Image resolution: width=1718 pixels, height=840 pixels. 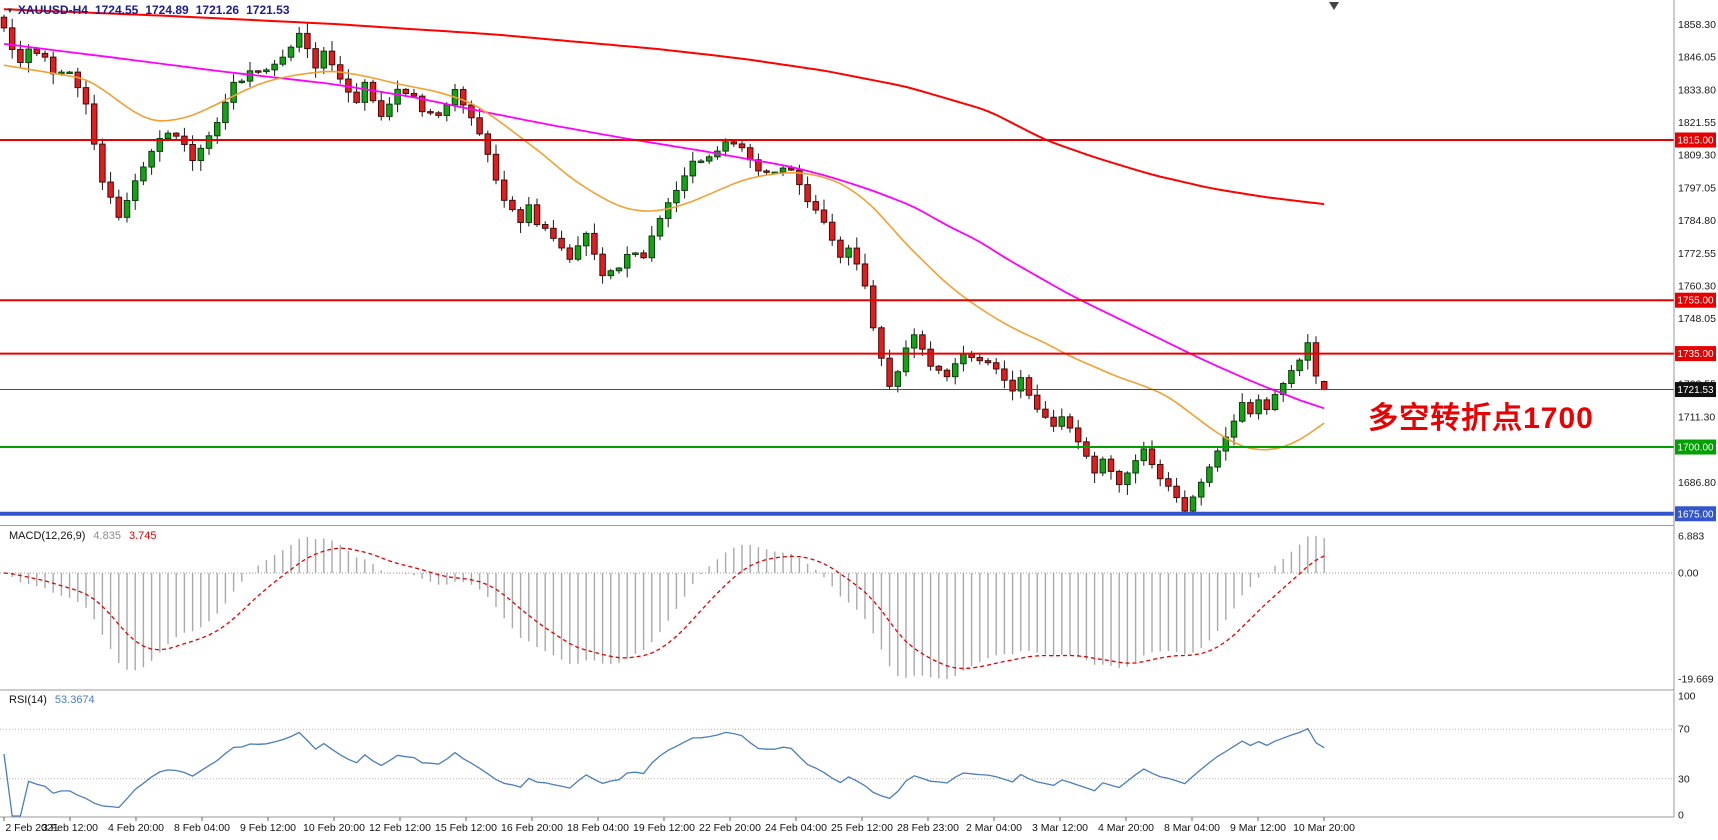 I want to click on symbol-timeframe-label: XAUUSD-H4, so click(x=52, y=10).